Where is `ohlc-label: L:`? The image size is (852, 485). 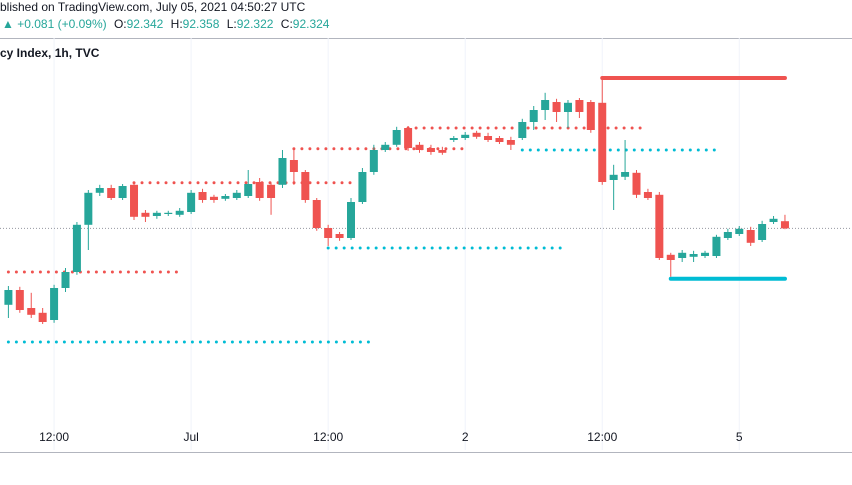
ohlc-label: L: is located at coordinates (232, 24).